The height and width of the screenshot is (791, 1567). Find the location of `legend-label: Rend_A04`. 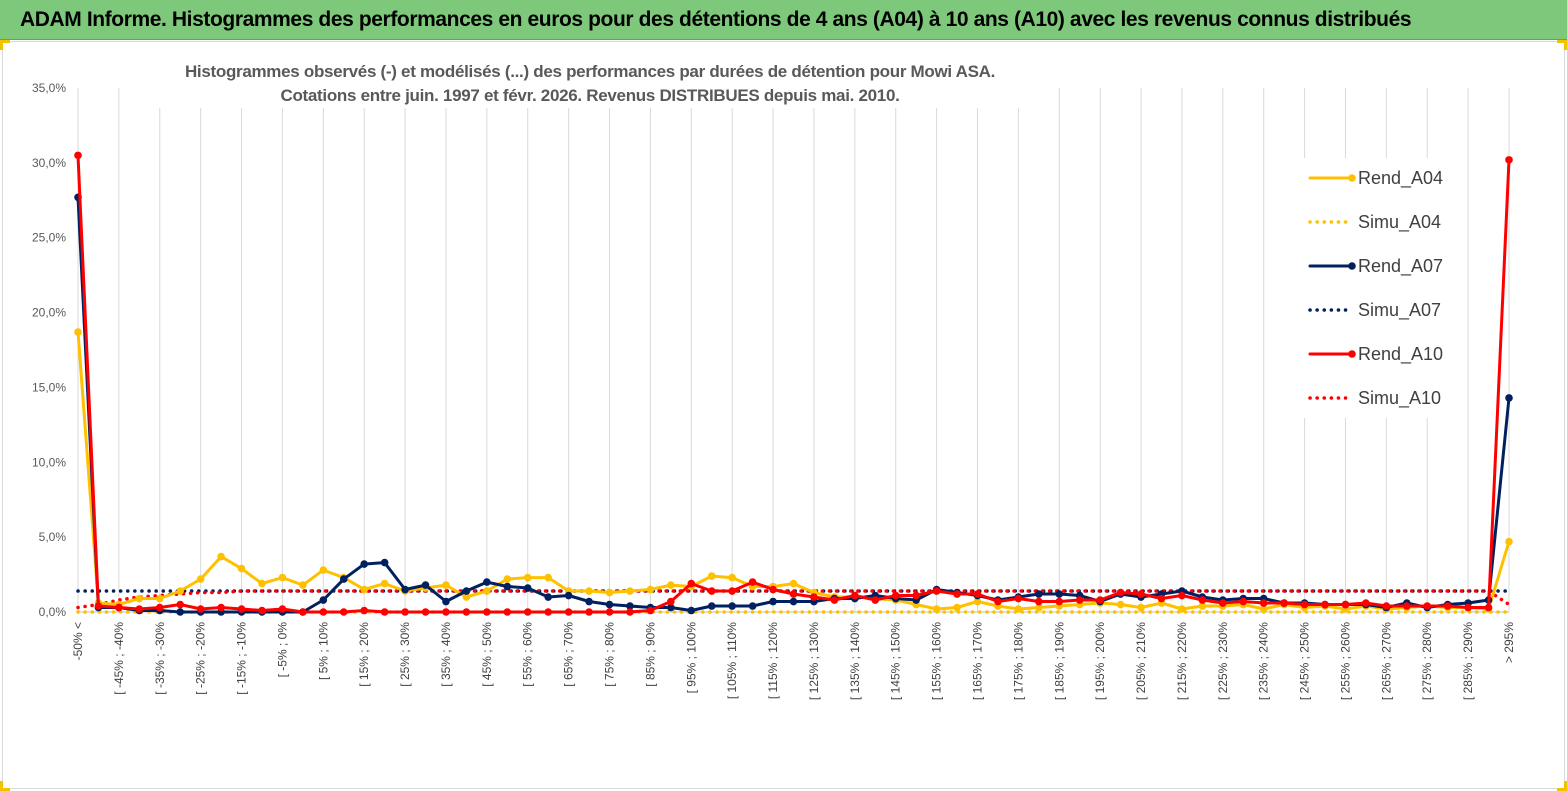

legend-label: Rend_A04 is located at coordinates (1401, 178).